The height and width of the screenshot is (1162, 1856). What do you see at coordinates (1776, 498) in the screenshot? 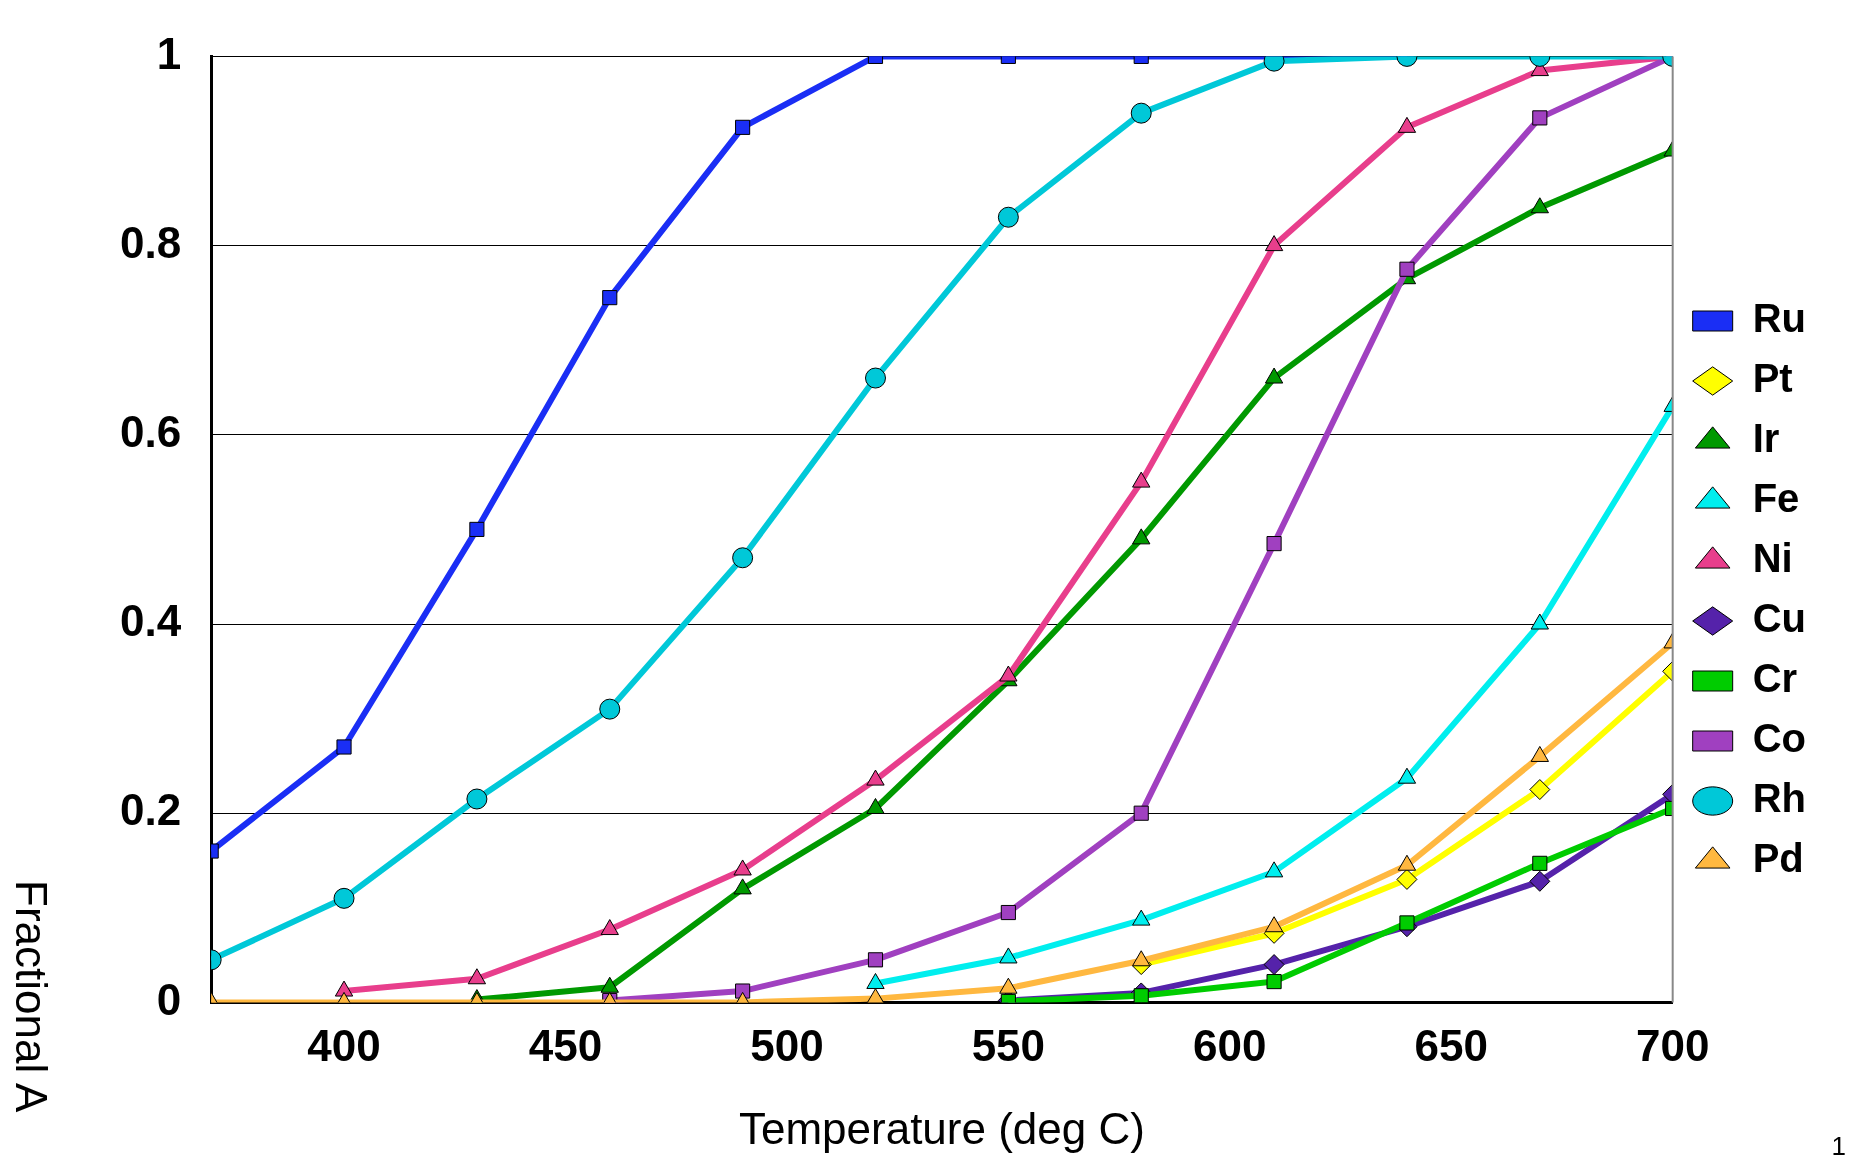
I see `legend-label: Fe` at bounding box center [1776, 498].